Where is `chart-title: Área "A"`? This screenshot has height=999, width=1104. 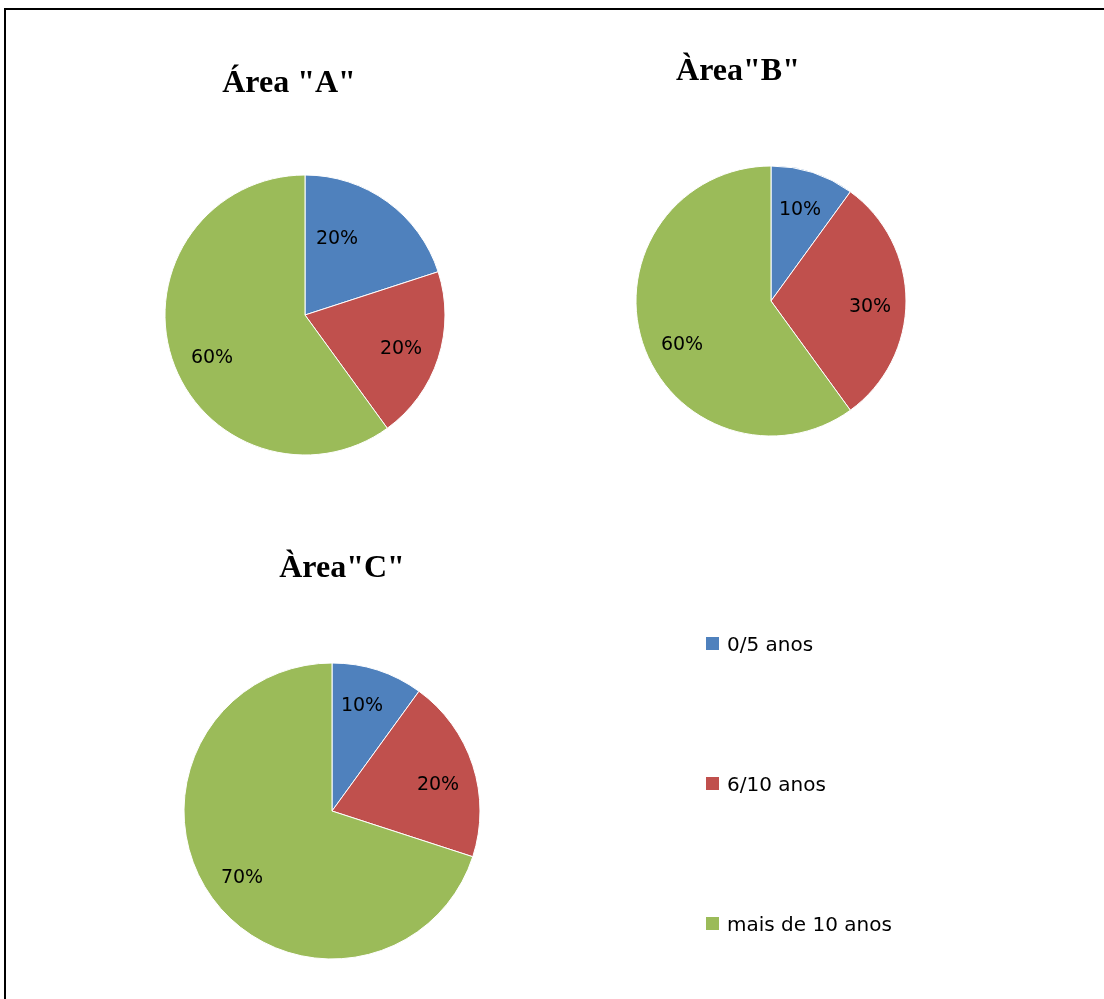 chart-title: Área "A" is located at coordinates (289, 81).